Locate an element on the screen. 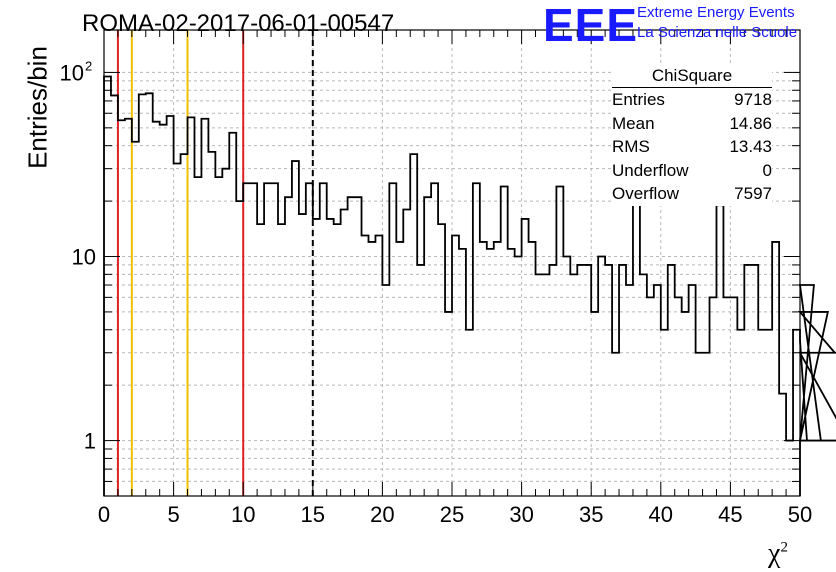 This screenshot has height=572, width=836. stats-value: 13.43 is located at coordinates (750, 146).